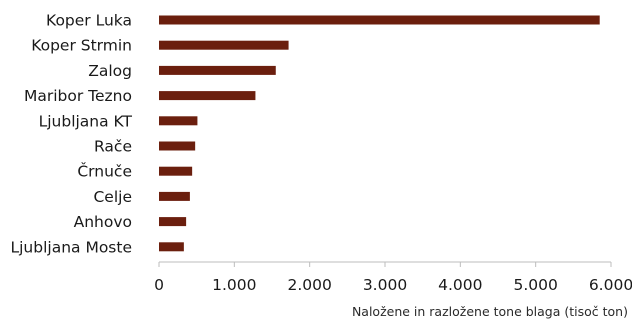 The image size is (632, 322). I want to click on category-label-2: Zalog, so click(110, 71).